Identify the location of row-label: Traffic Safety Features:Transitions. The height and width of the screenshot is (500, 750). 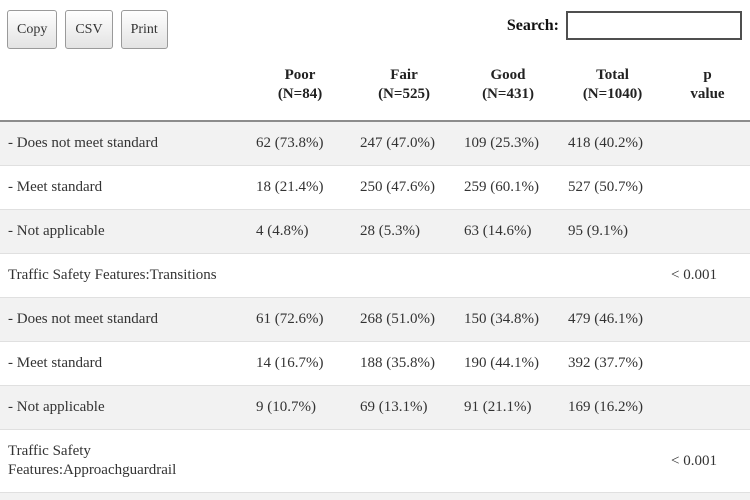
(124, 275).